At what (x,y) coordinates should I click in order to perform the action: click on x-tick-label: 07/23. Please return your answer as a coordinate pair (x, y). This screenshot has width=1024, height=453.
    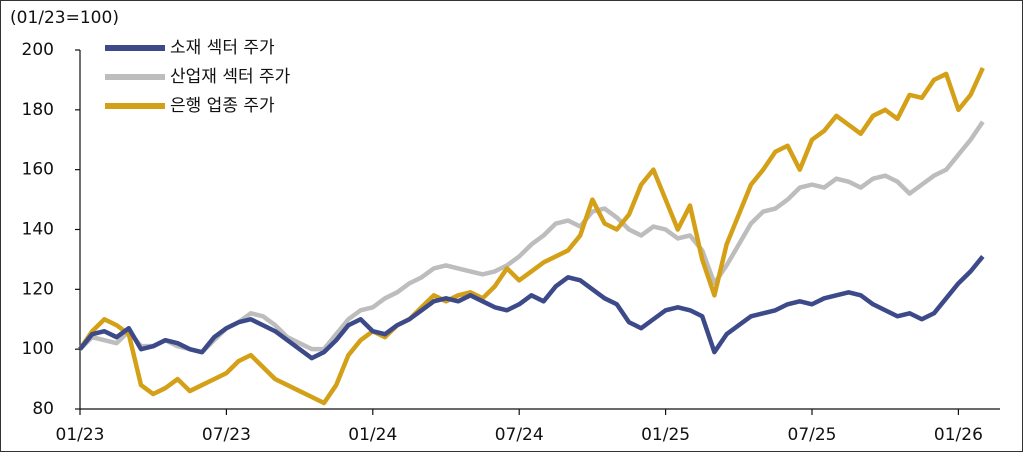
    Looking at the image, I should click on (226, 435).